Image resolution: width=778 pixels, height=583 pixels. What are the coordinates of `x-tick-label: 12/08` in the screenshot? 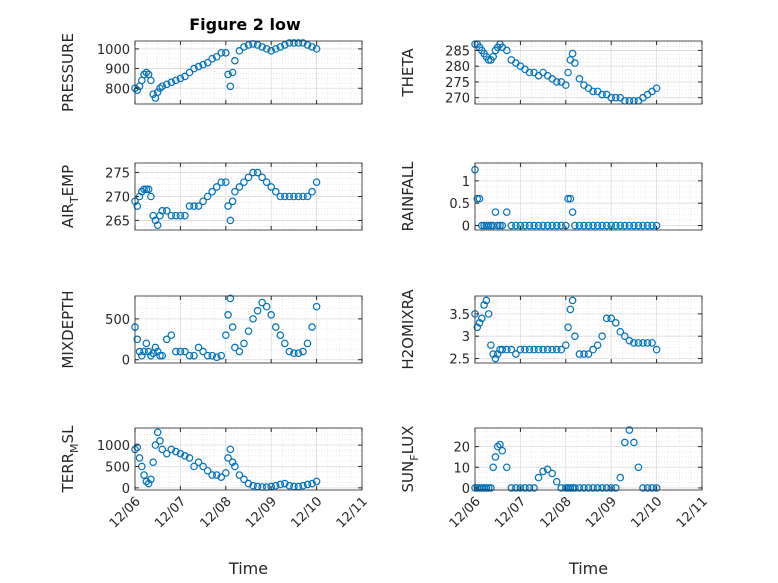 It's located at (216, 512).